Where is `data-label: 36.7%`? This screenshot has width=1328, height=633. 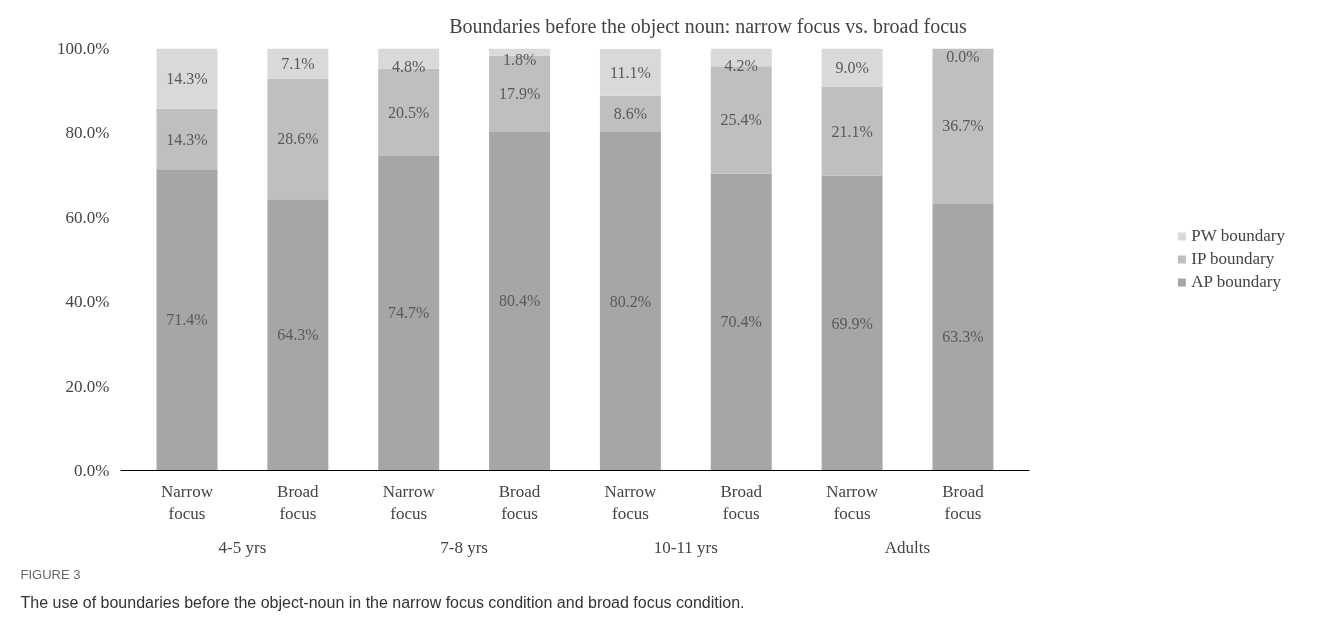
data-label: 36.7% is located at coordinates (963, 126).